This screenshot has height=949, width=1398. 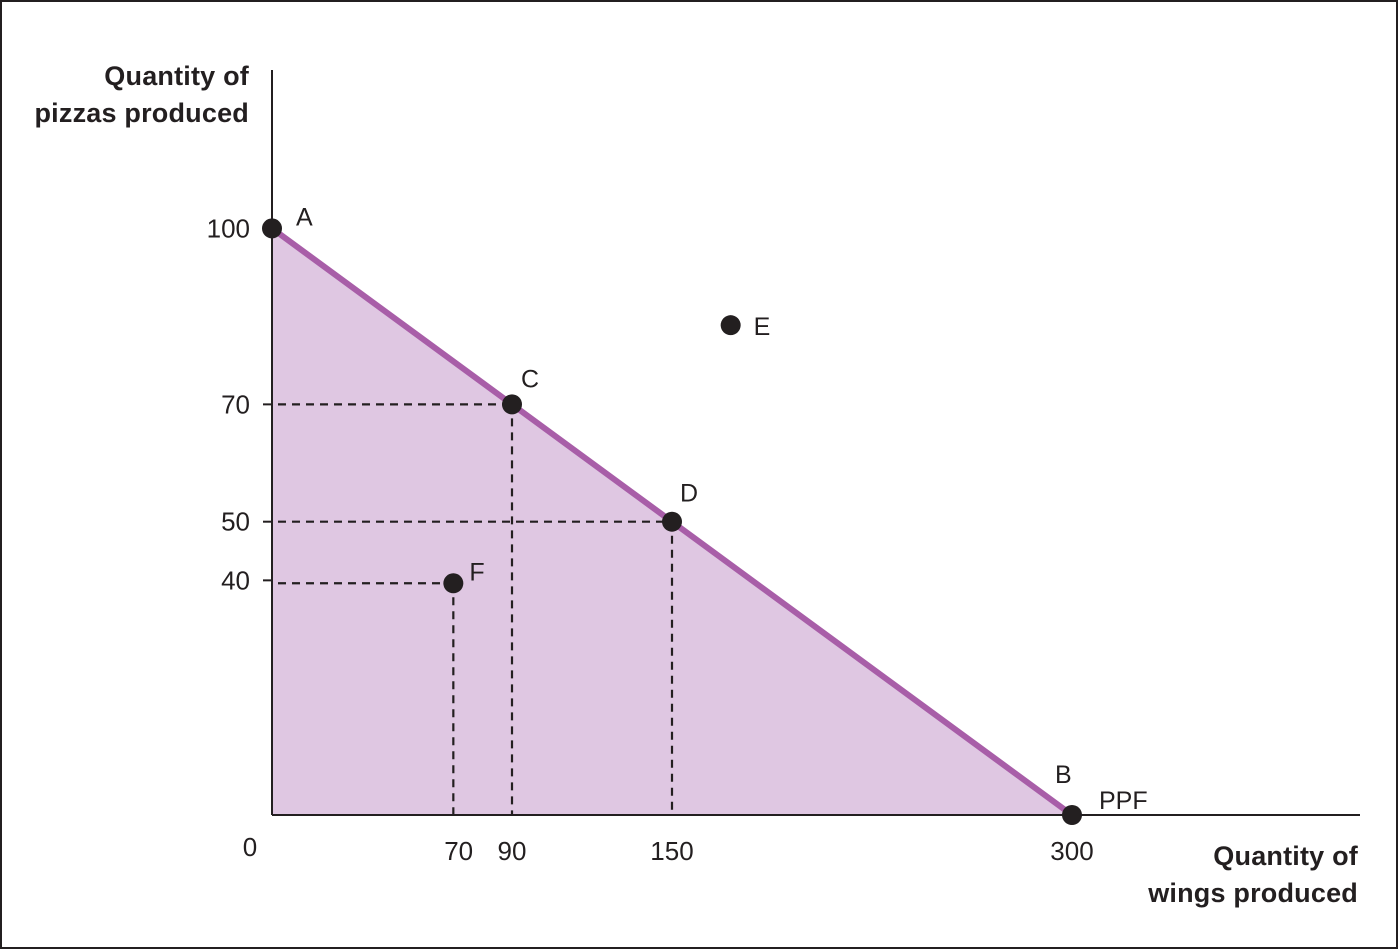 I want to click on y-axis-title-line-2: pizzas produced, so click(x=141, y=113).